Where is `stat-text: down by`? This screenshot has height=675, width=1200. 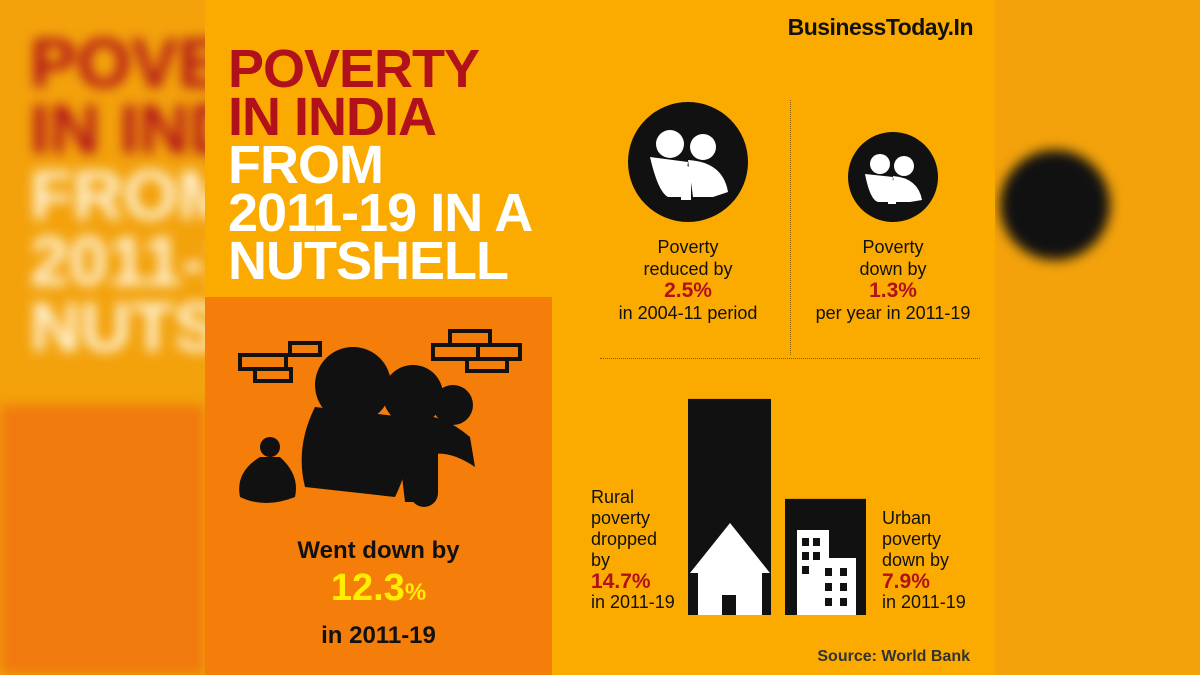 stat-text: down by is located at coordinates (893, 269).